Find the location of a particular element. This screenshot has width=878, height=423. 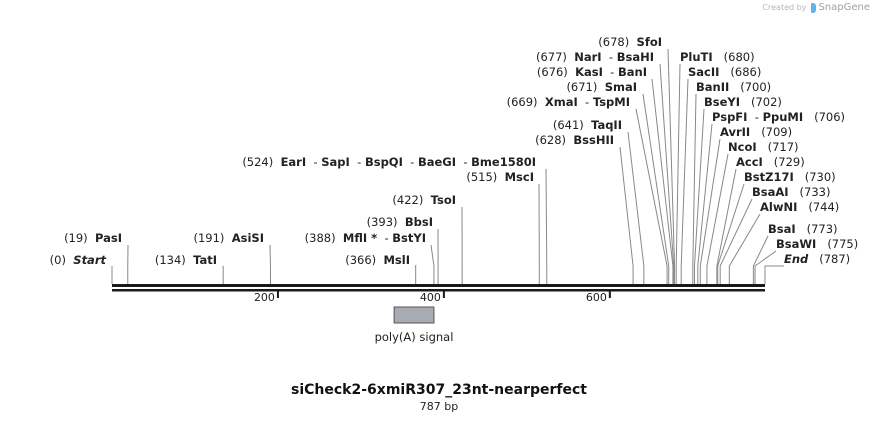

restriction-site-acci: AccI (729) is located at coordinates (770, 162).